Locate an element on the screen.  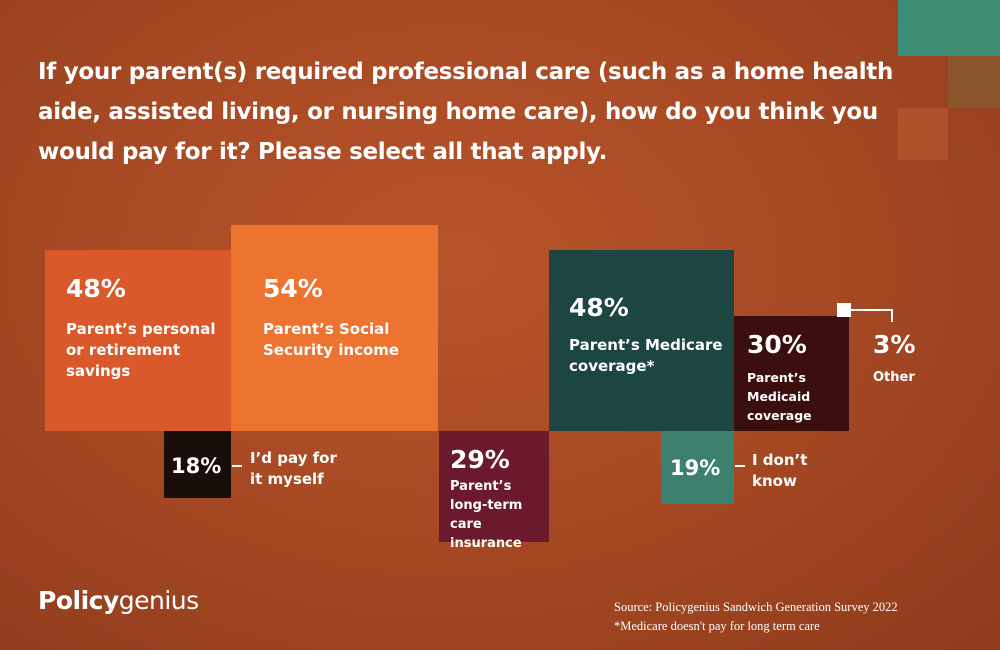
bar-personal-savings is located at coordinates (138, 340).